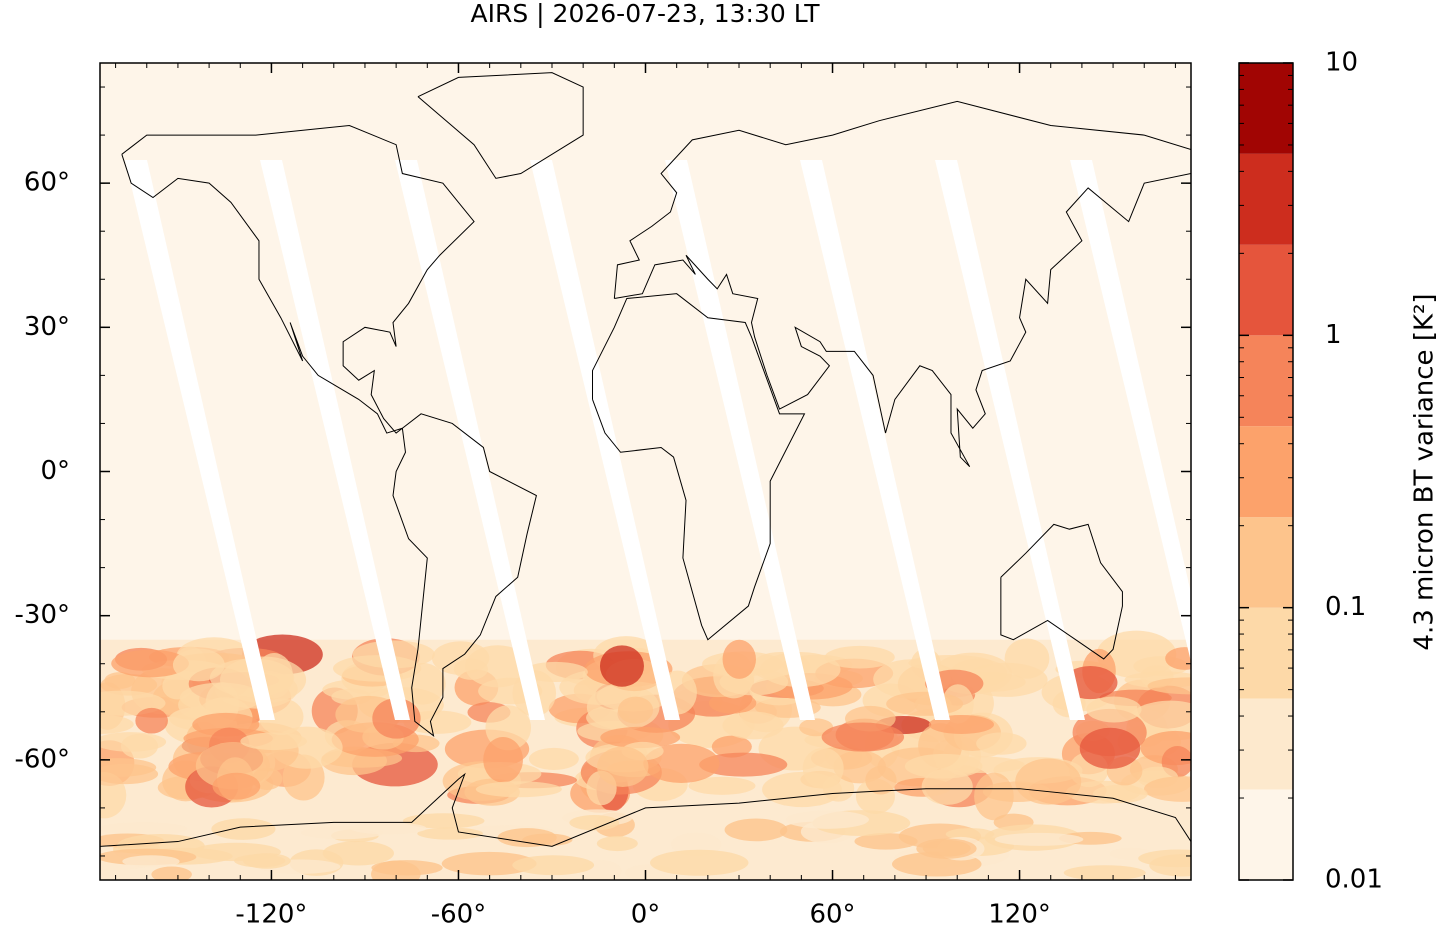 This screenshot has width=1442, height=934. I want to click on colorbar-tick-label: 1, so click(1333, 335).